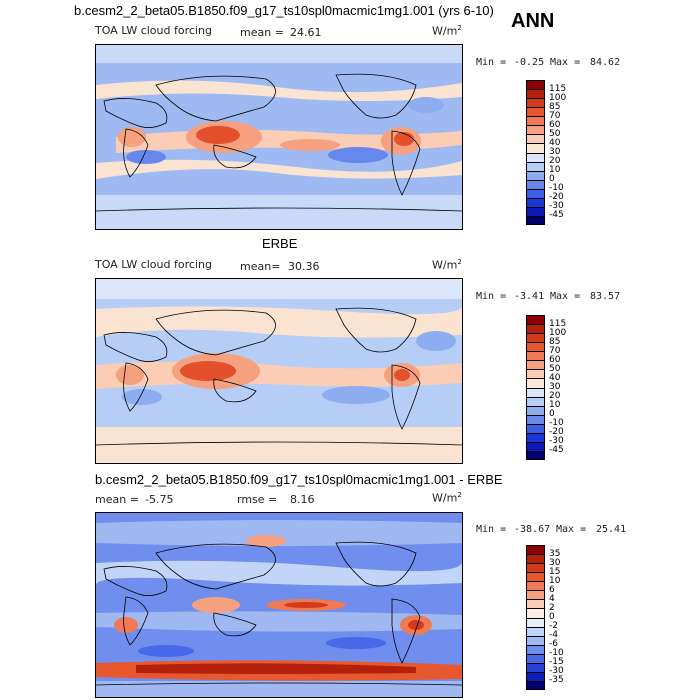 This screenshot has height=700, width=700. What do you see at coordinates (306, 32) in the screenshot?
I see `panel1-mean-value: 24.61` at bounding box center [306, 32].